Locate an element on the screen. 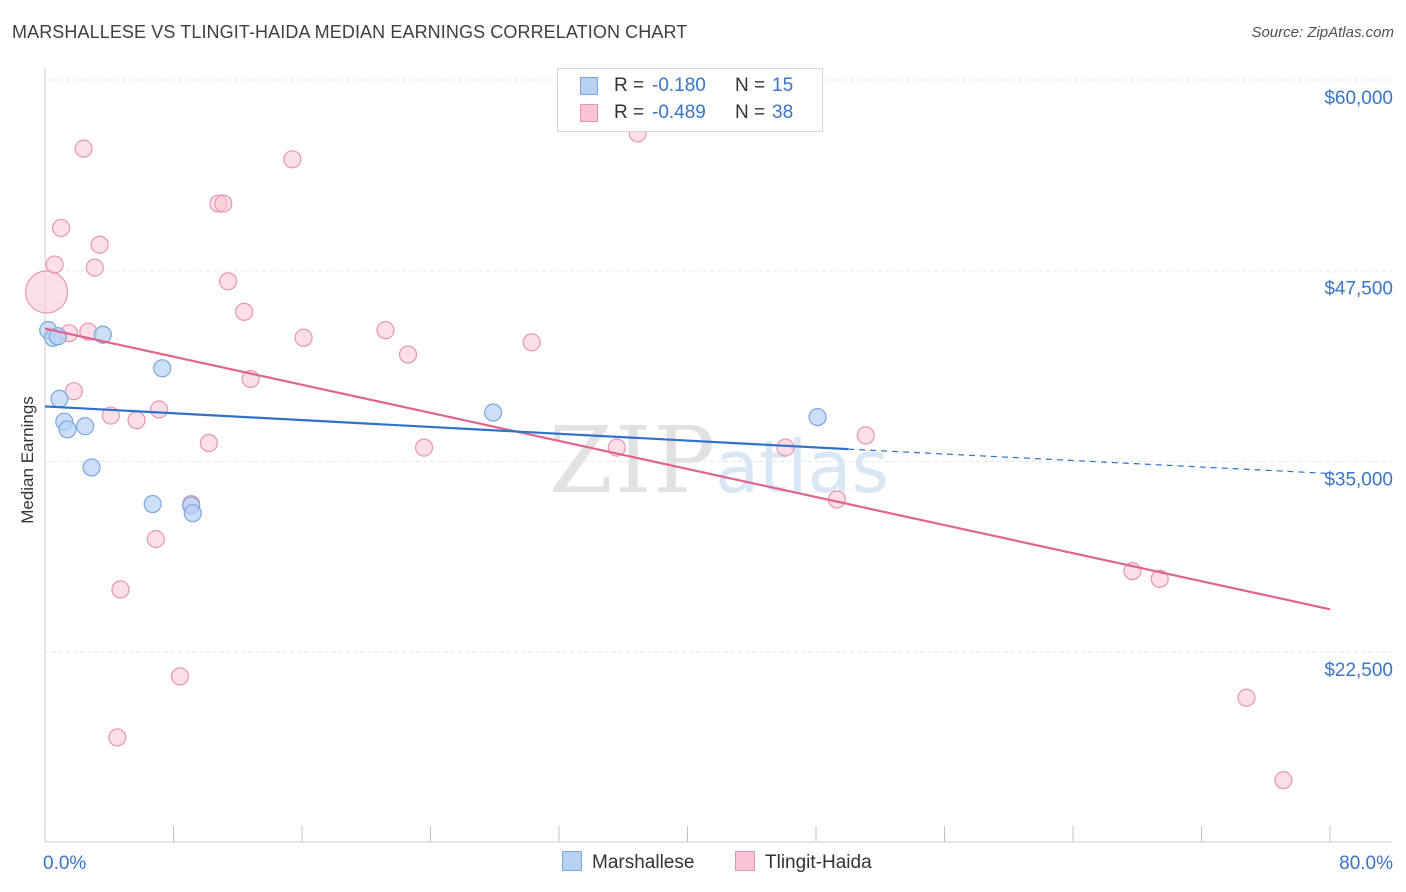 The image size is (1406, 892). source-note: Source: ZipAtlas.com is located at coordinates (1322, 32).